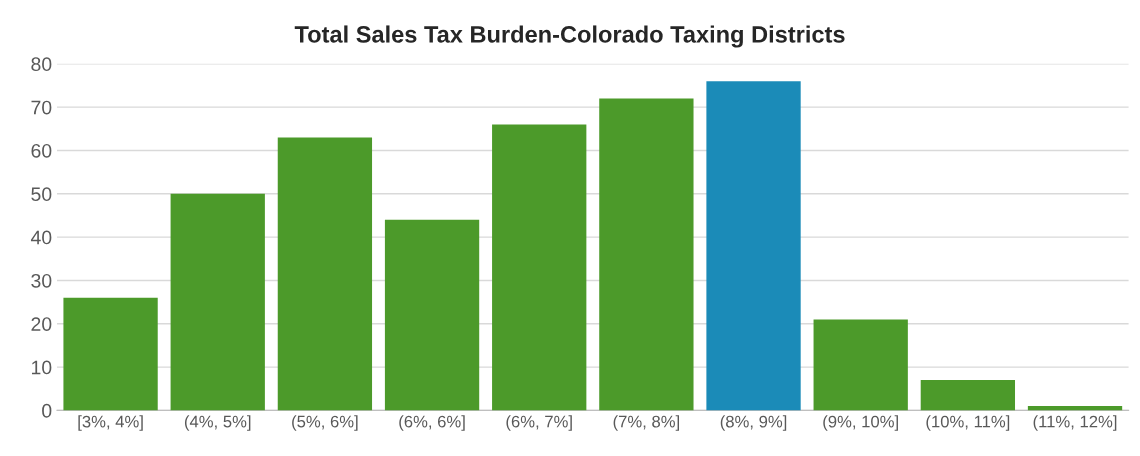 The image size is (1140, 456). What do you see at coordinates (41, 194) in the screenshot?
I see `y-tick-label: 50` at bounding box center [41, 194].